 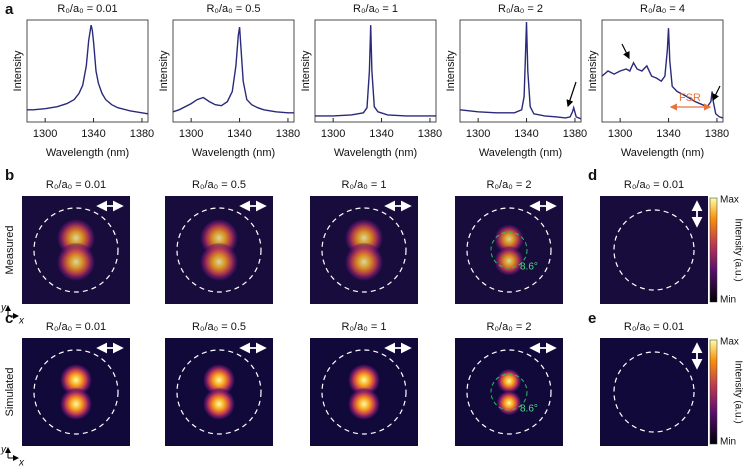 I want to click on chart-title: R₀/a₀ = 4, so click(x=662, y=9).